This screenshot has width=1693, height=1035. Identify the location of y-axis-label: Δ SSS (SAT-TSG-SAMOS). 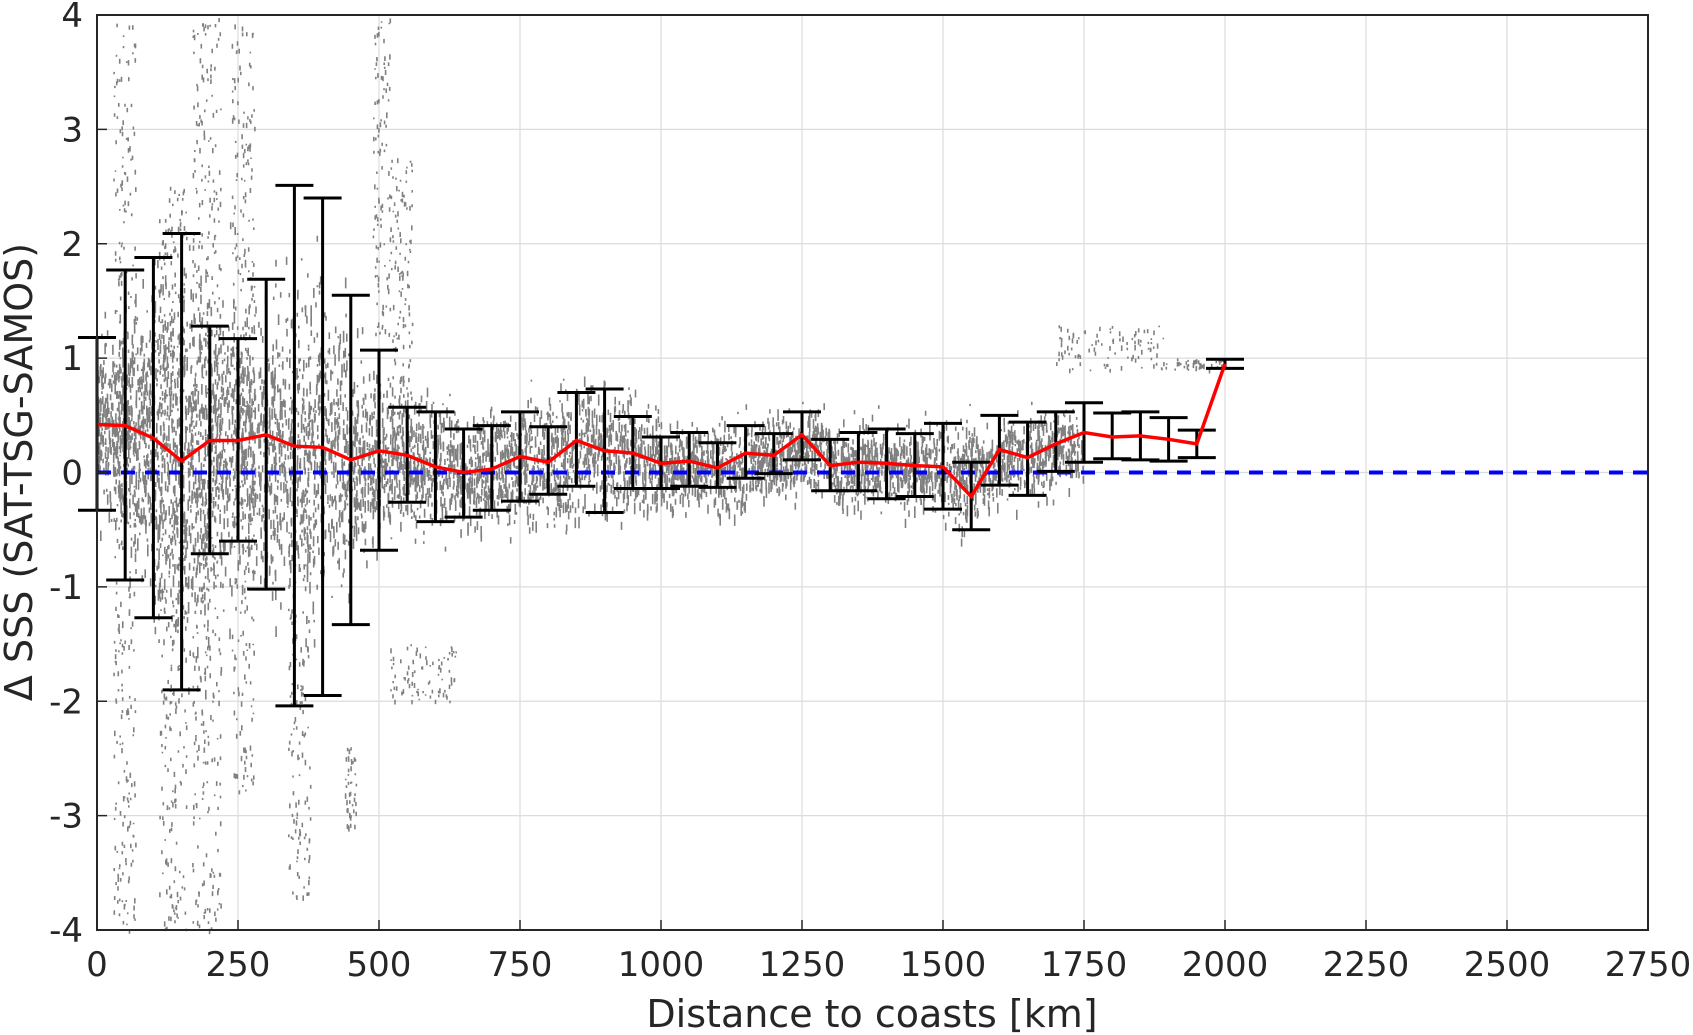
(20, 472).